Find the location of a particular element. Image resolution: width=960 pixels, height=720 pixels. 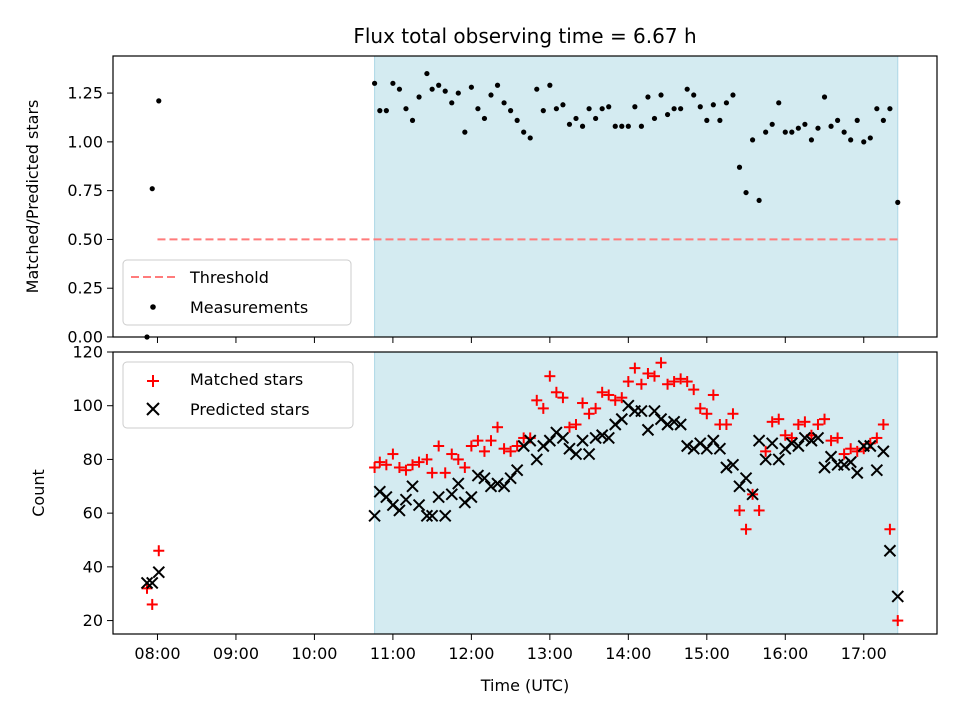

x-tick-label: 08:00 is located at coordinates (157, 653).